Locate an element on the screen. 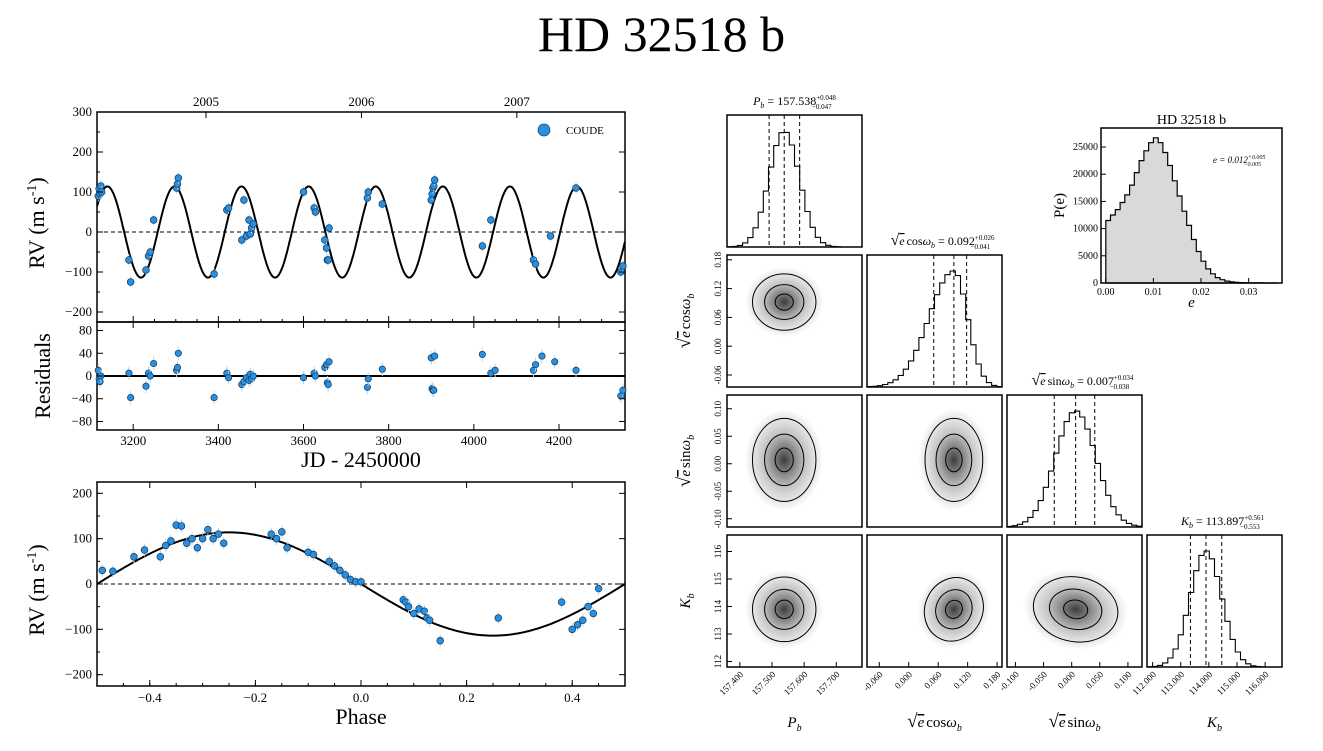 The height and width of the screenshot is (751, 1323). rv-time-year-label: 2005 is located at coordinates (206, 101).